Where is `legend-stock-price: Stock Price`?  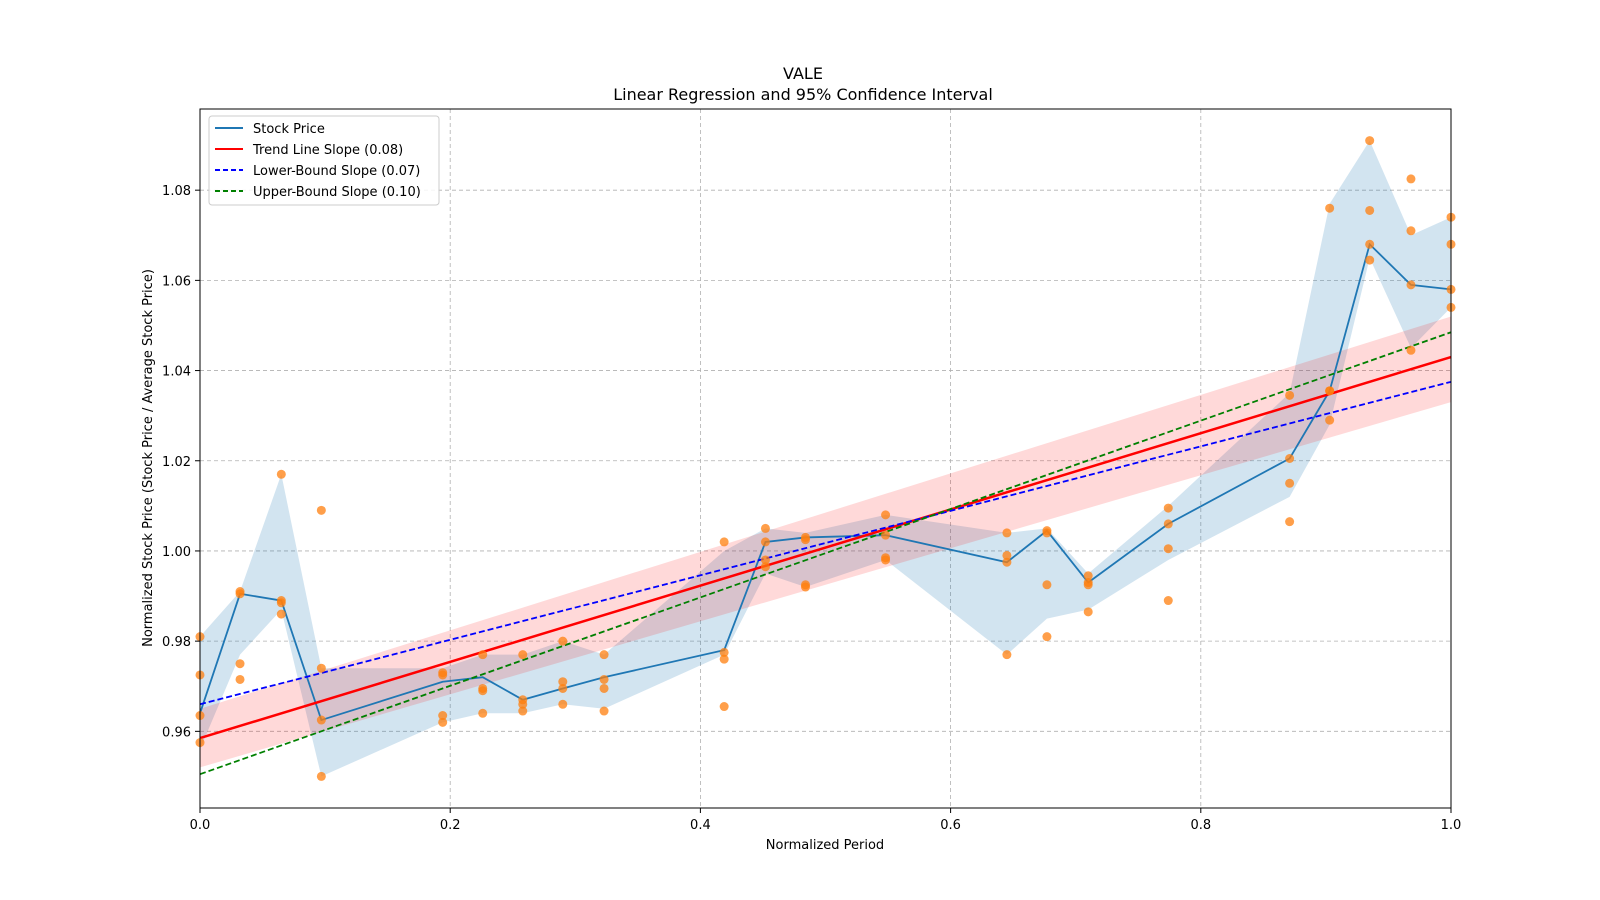
legend-stock-price: Stock Price is located at coordinates (289, 129).